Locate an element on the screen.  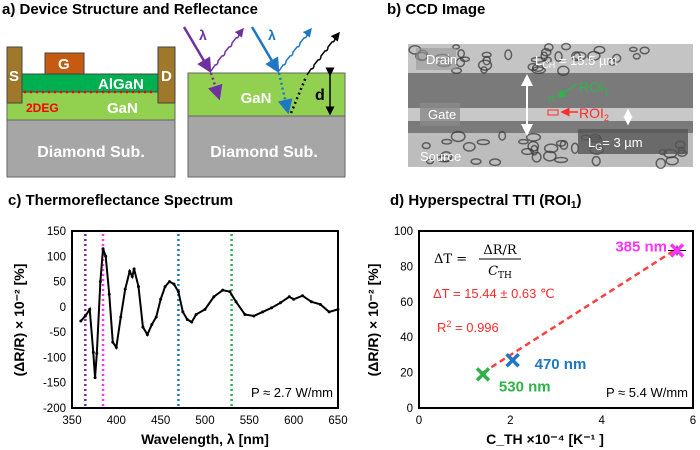
x-tick-label: 650 is located at coordinates (337, 421).